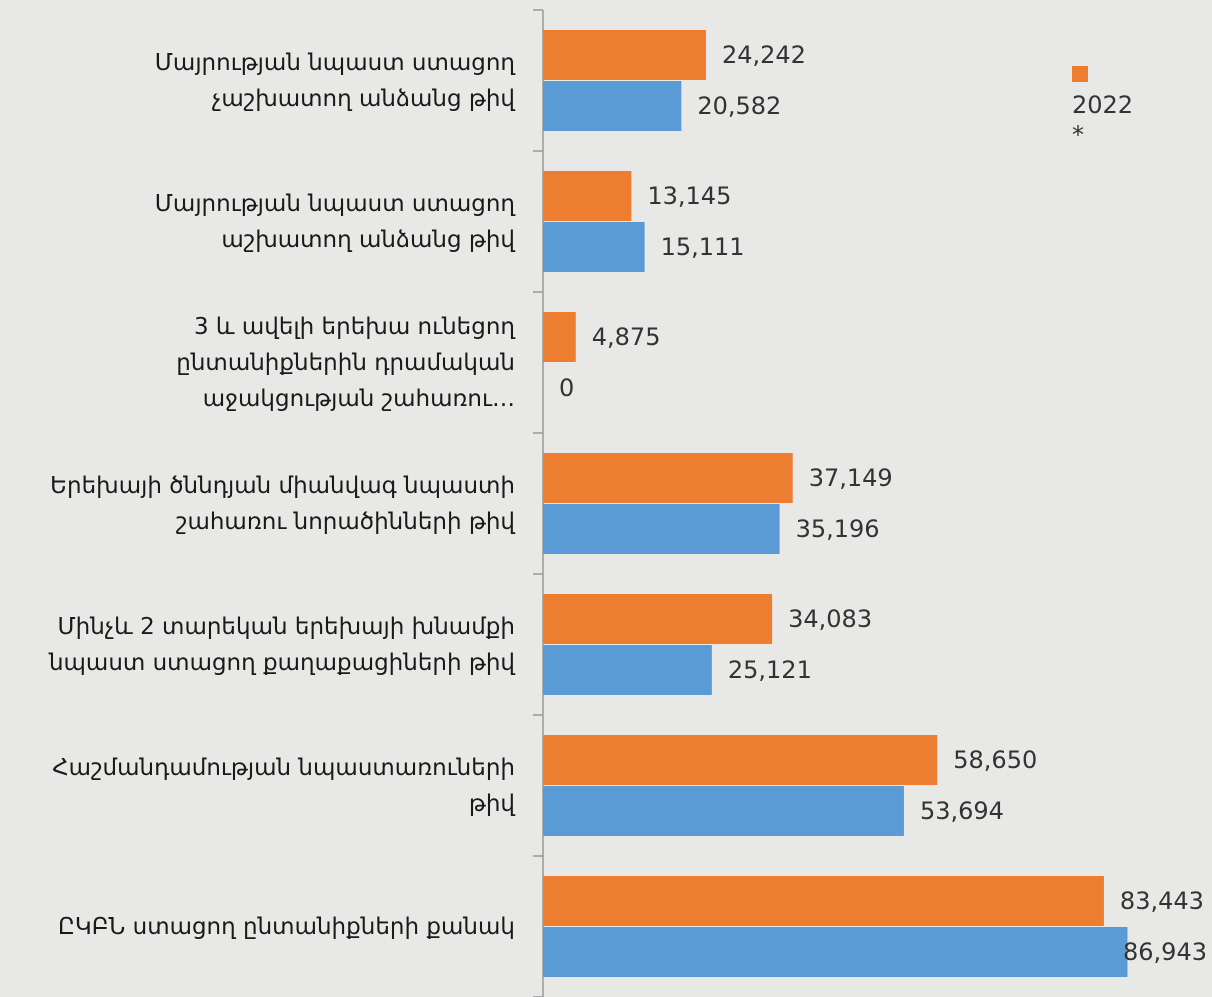 This screenshot has height=997, width=1212. Describe the element at coordinates (626, 337) in the screenshot. I see `value-label: 4,875` at that location.